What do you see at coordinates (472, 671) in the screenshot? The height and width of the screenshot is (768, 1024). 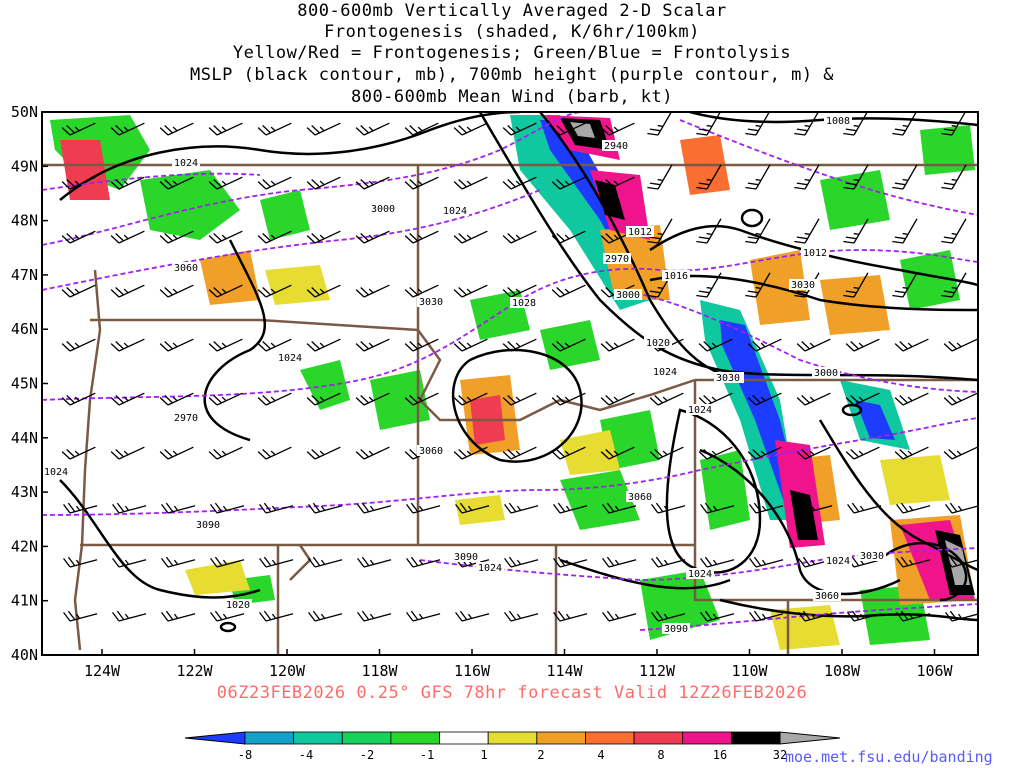 I see `lon-label: 116W` at bounding box center [472, 671].